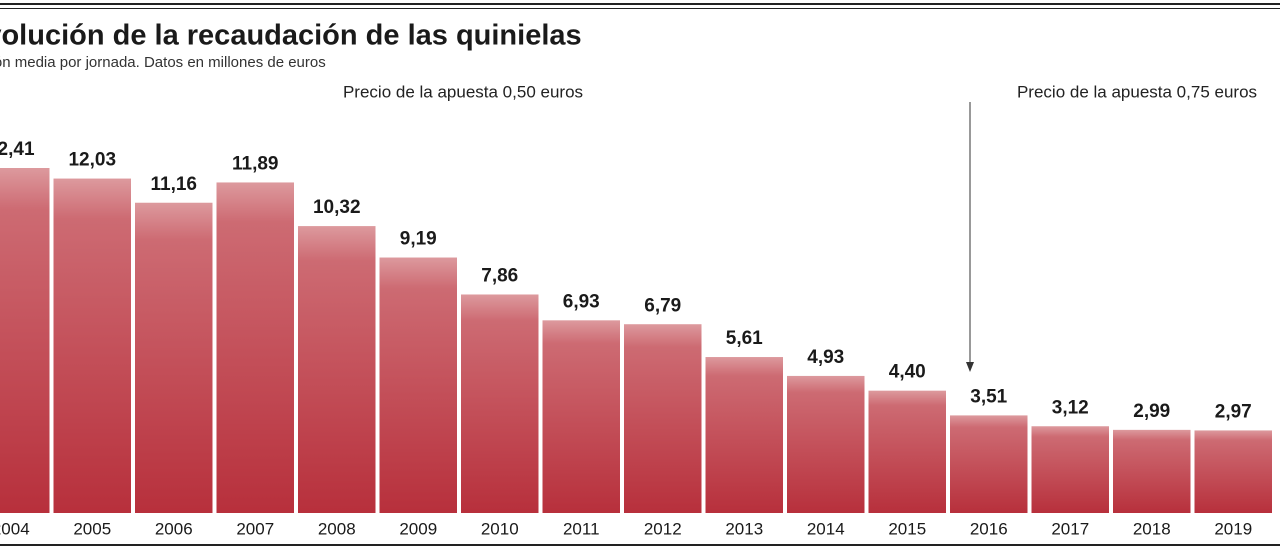  Describe the element at coordinates (92, 528) in the screenshot. I see `x-tick-label: 2005` at that location.